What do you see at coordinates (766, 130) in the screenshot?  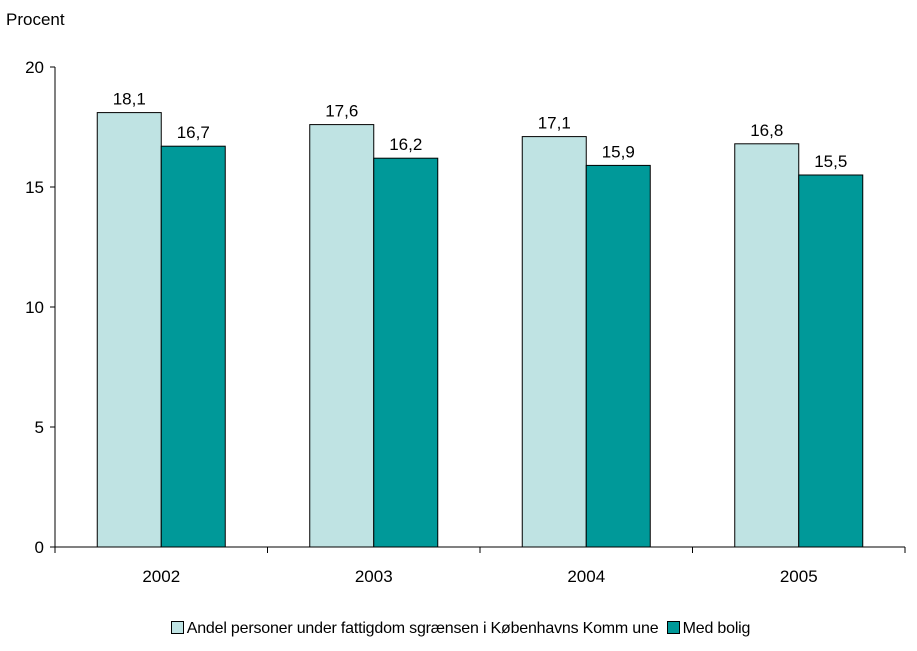 I see `data-label: 16,8` at bounding box center [766, 130].